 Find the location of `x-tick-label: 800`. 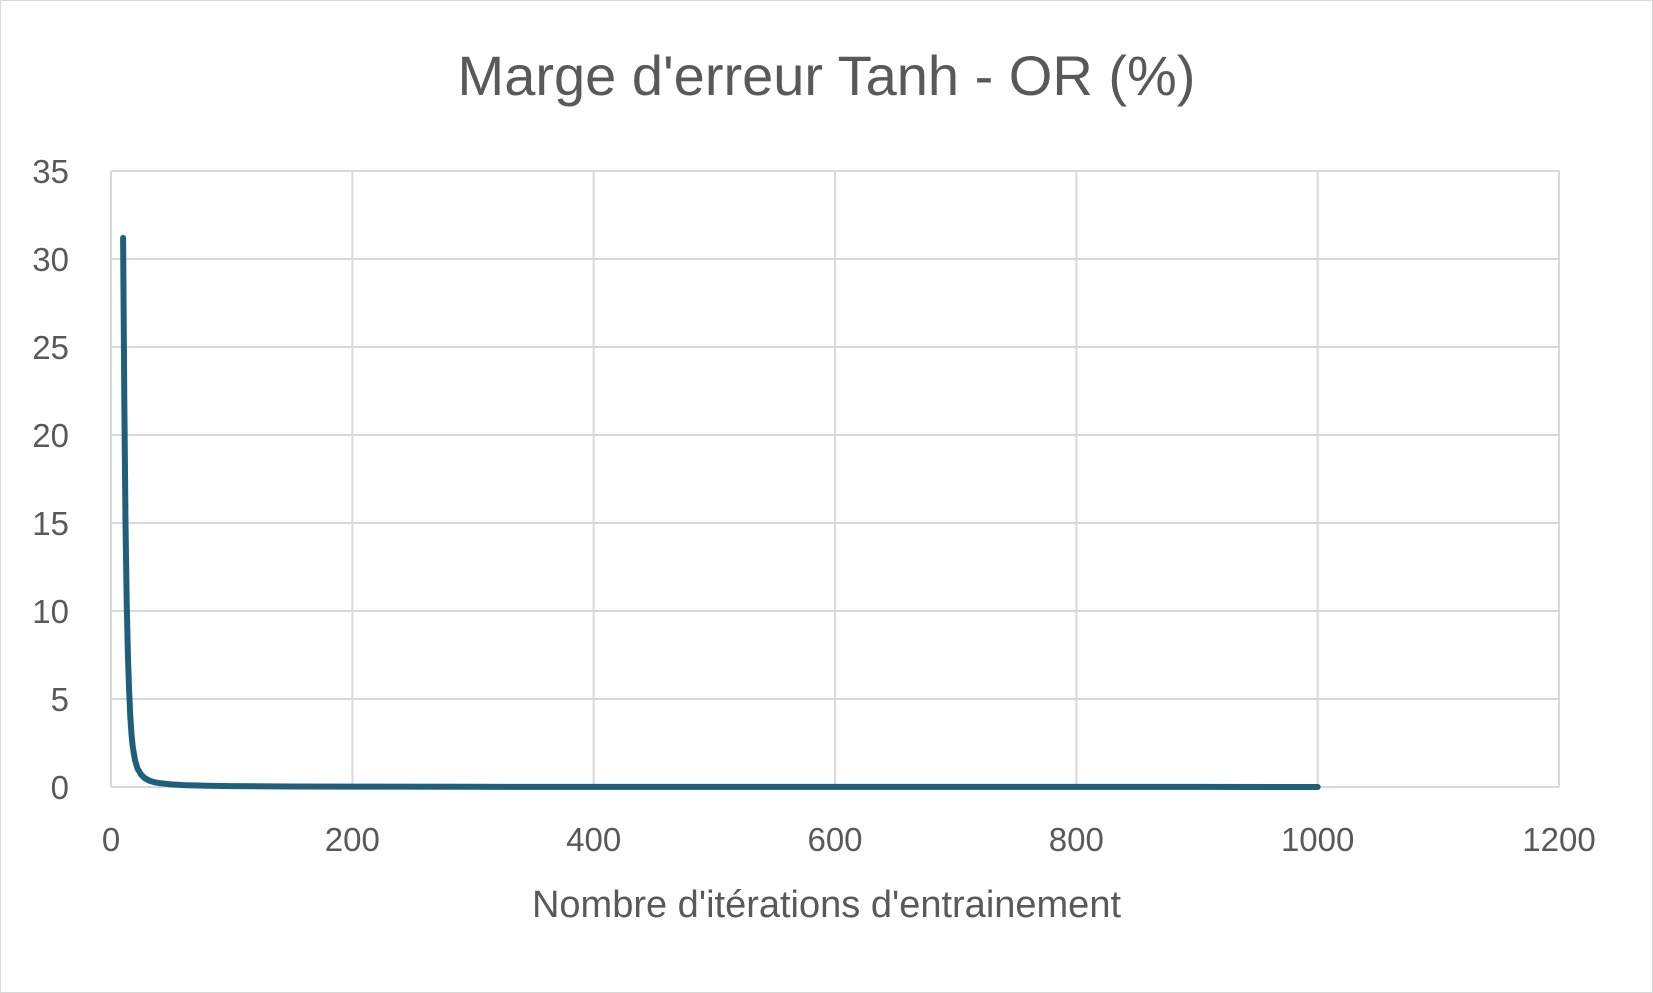

x-tick-label: 800 is located at coordinates (1076, 839).